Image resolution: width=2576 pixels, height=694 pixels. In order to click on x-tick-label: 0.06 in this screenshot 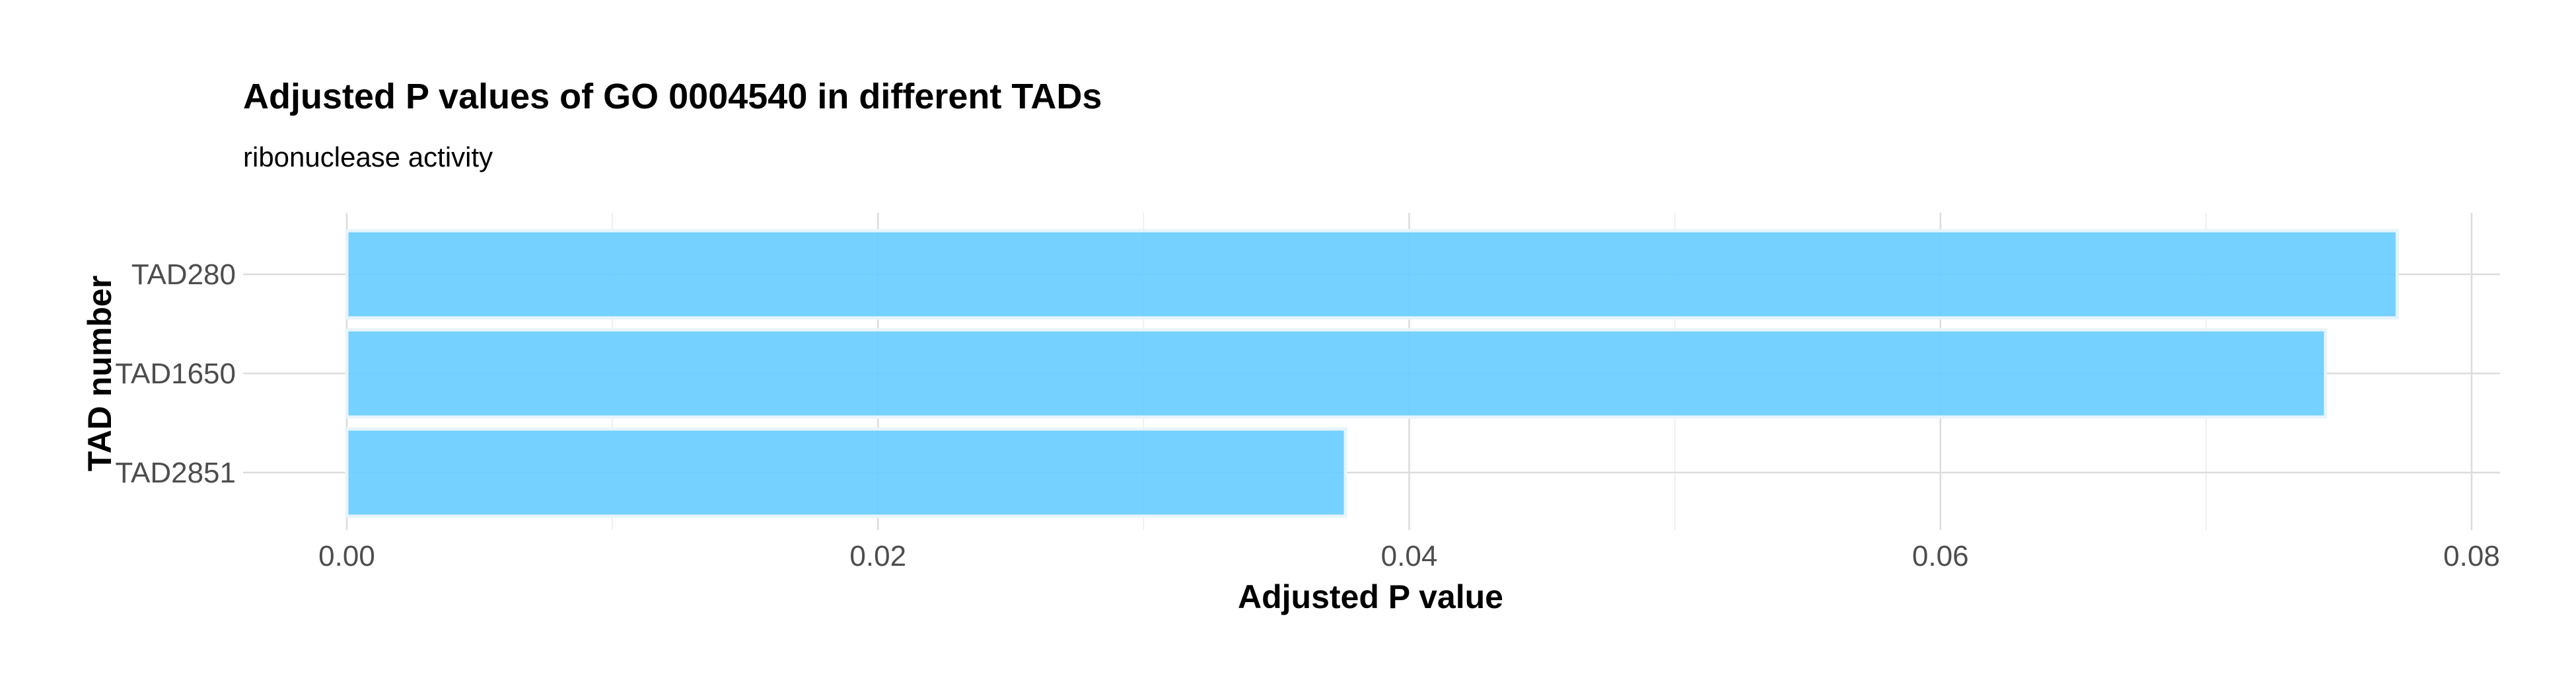, I will do `click(1940, 556)`.